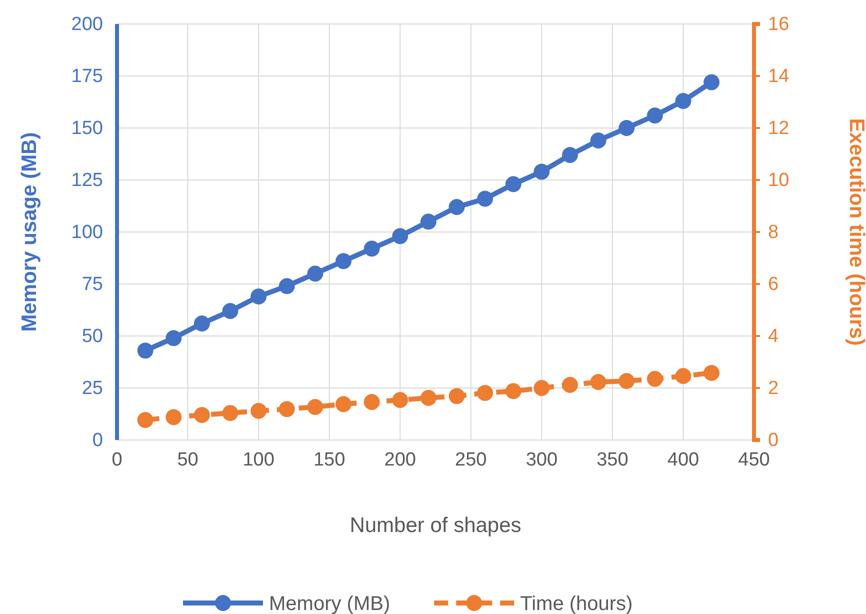 This screenshot has width=866, height=614. Describe the element at coordinates (754, 459) in the screenshot. I see `x-tick-label: 450` at that location.